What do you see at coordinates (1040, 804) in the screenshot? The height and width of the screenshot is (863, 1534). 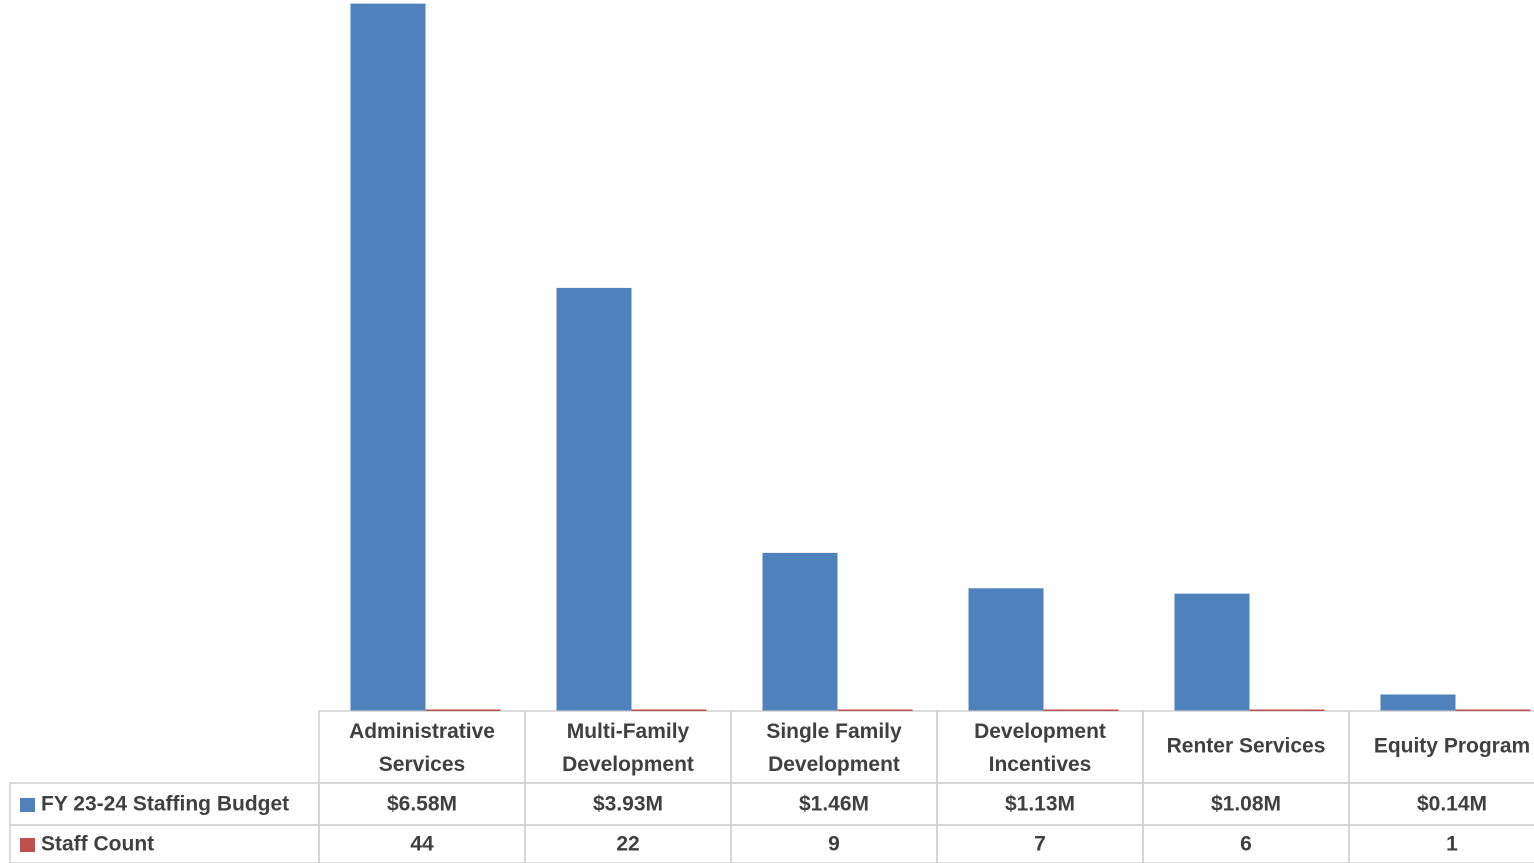 I see `data-label: $1.13M` at bounding box center [1040, 804].